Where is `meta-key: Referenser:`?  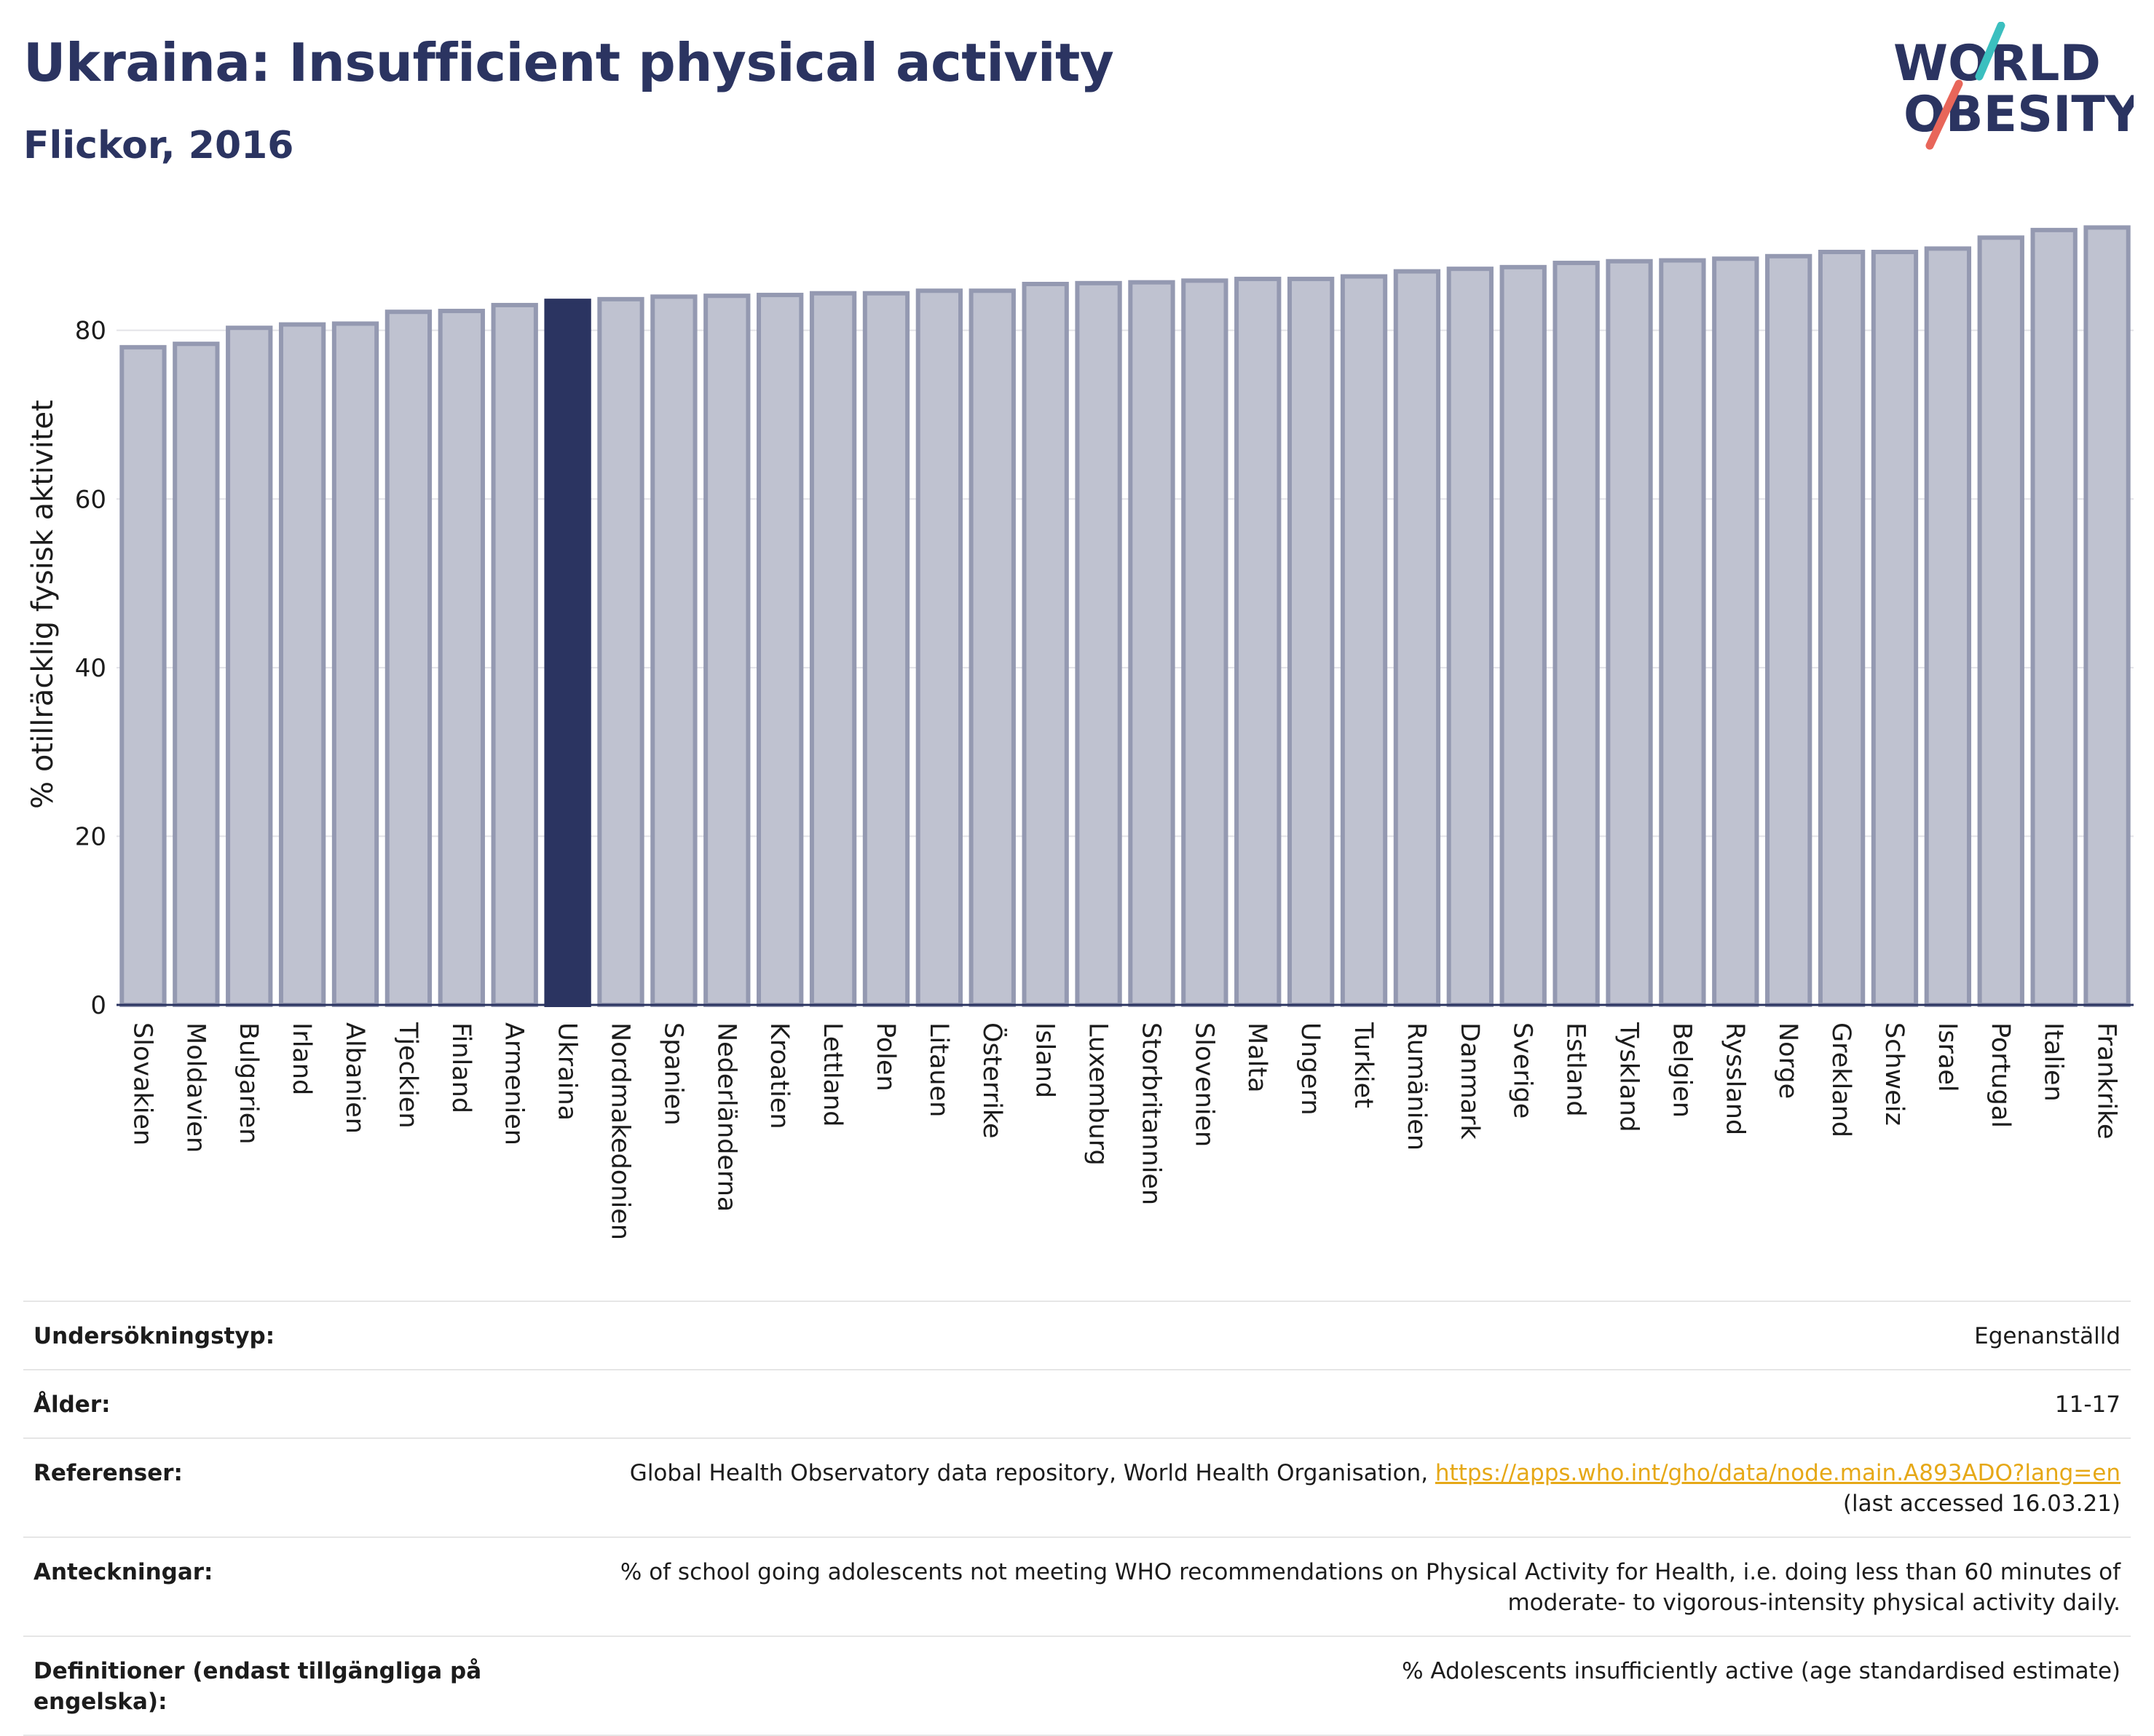
meta-key: Referenser: is located at coordinates (108, 1473).